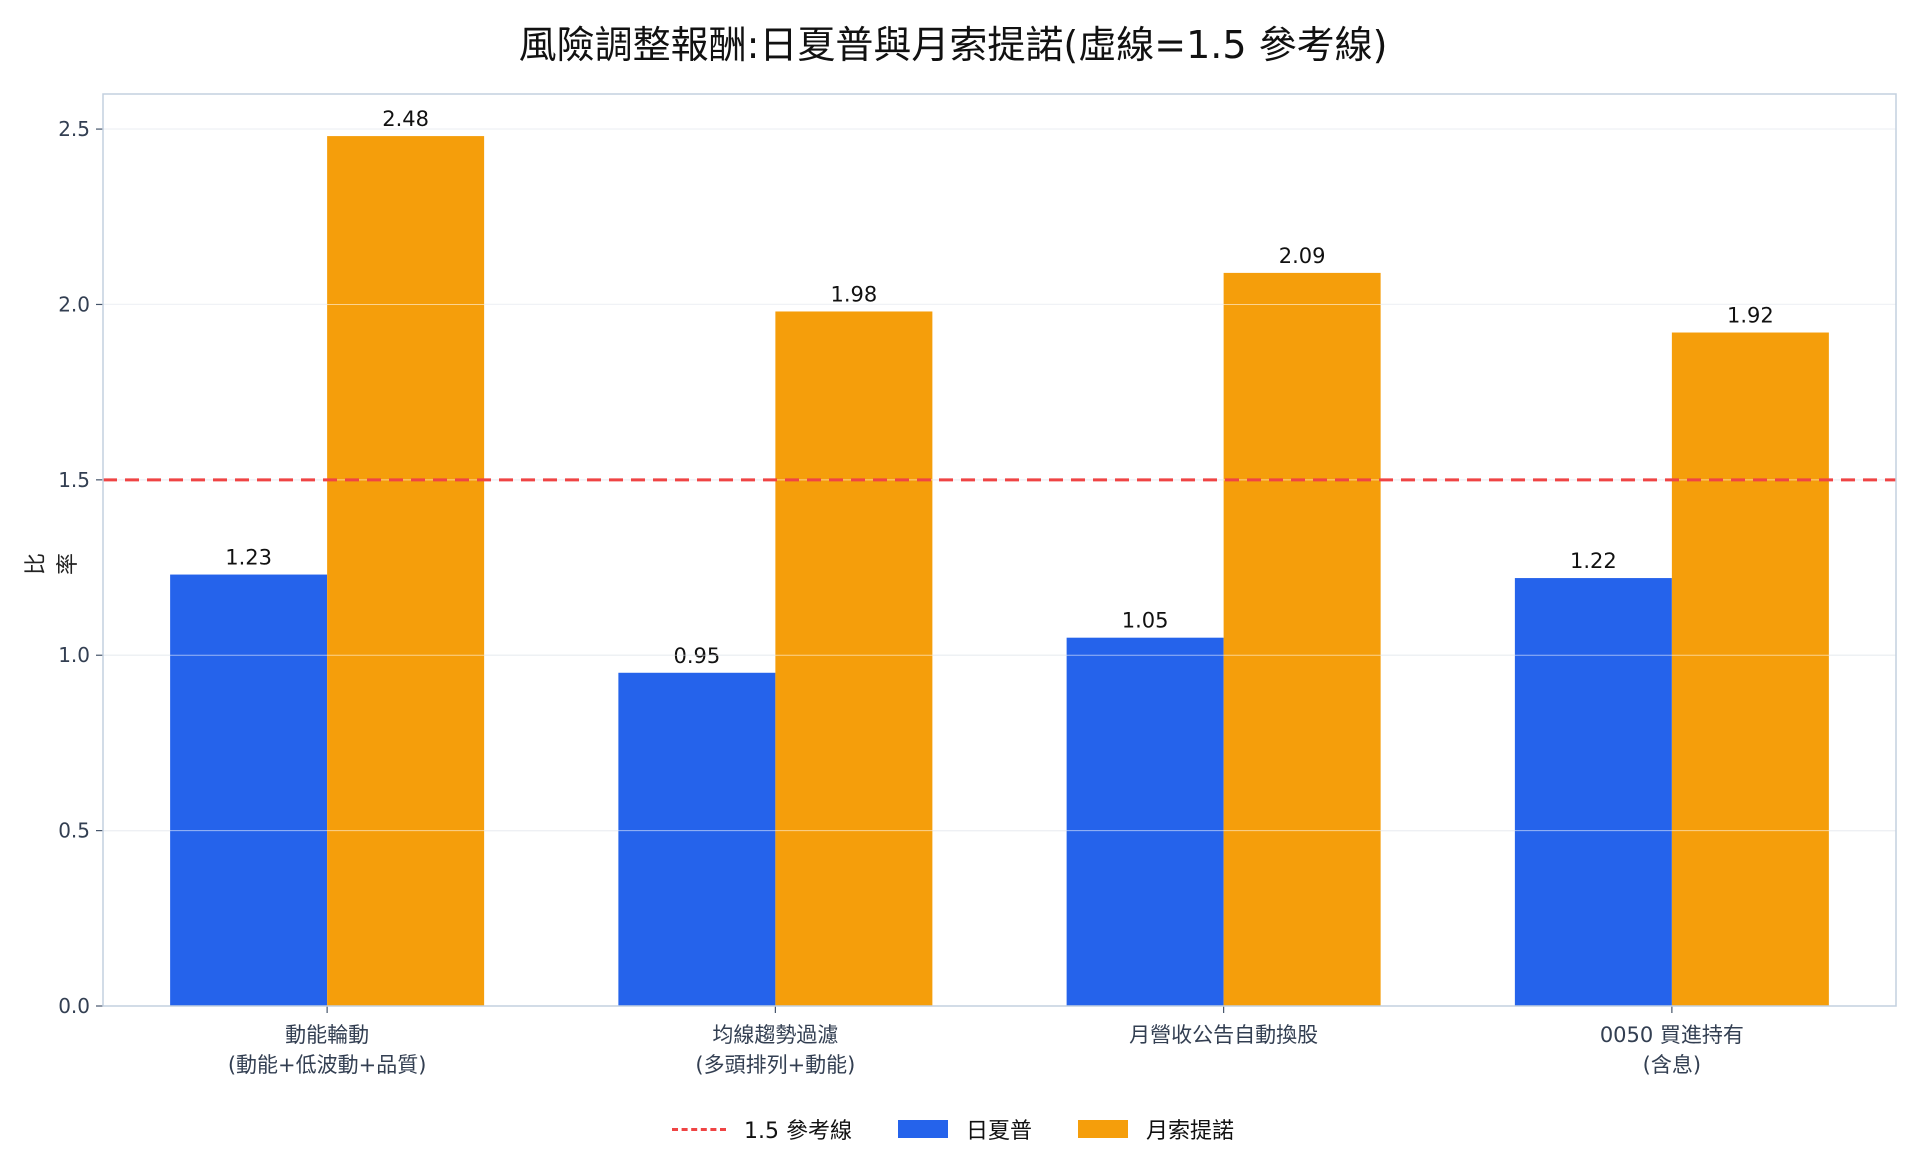 This screenshot has height=1171, width=1906. What do you see at coordinates (775, 1065) in the screenshot?
I see `x-tick-label: (多頭排列+動能)` at bounding box center [775, 1065].